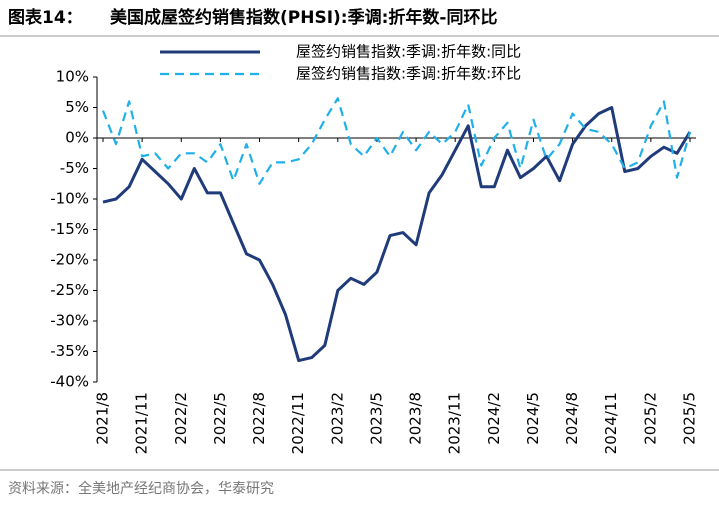 The image size is (719, 505). I want to click on chart-title: 美国成屋签约销售指数(PHSI):季调:折年数-同环比, so click(303, 17).